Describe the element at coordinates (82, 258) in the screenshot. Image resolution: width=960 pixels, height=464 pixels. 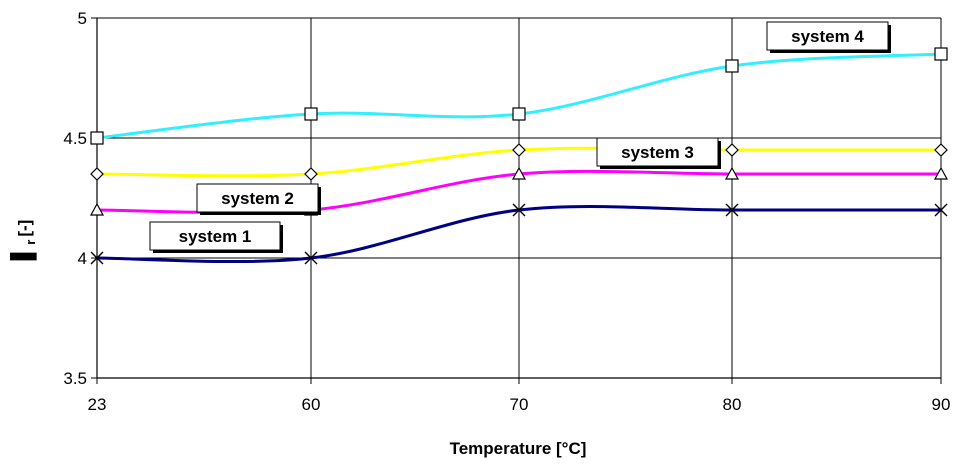
I see `y-tick-label: 4` at that location.